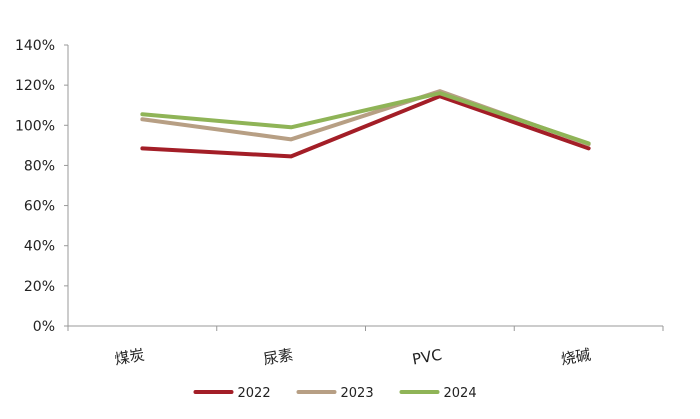  What do you see at coordinates (460, 393) in the screenshot?
I see `legend-label-2024: 2024` at bounding box center [460, 393].